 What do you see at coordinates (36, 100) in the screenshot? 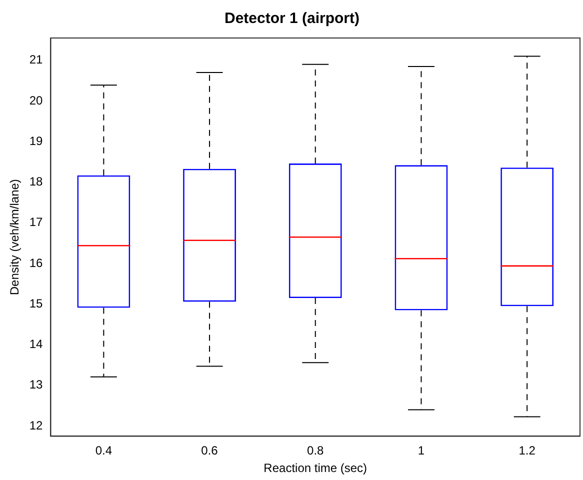
I see `y-tick-label: 20` at bounding box center [36, 100].